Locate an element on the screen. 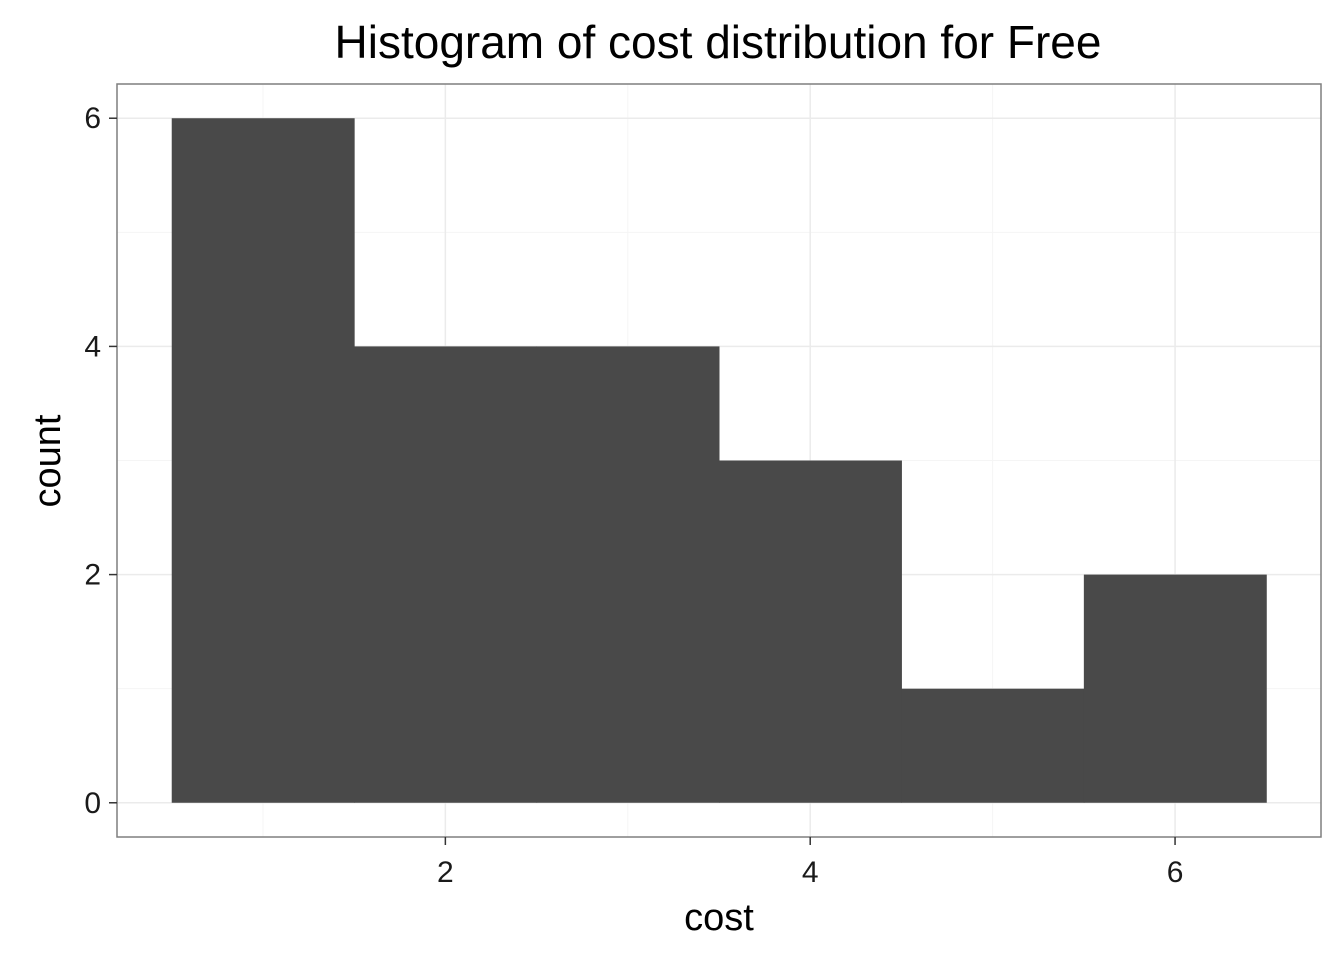 Image resolution: width=1344 pixels, height=960 pixels. y-tick-label: 2 is located at coordinates (92, 575).